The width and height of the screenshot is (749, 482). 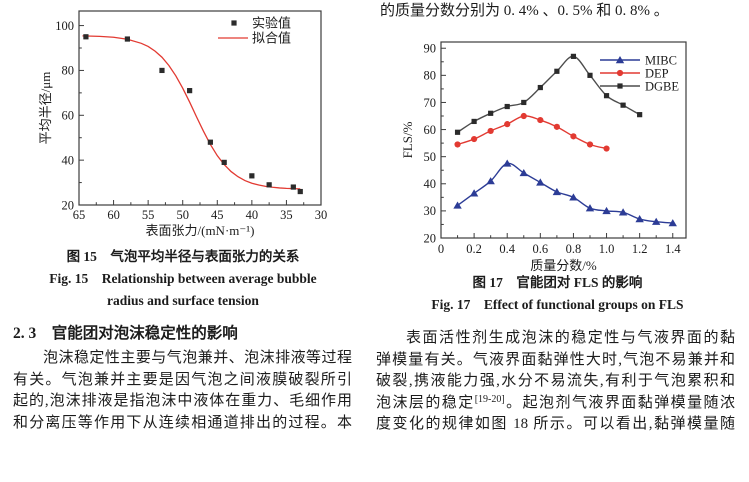 What do you see at coordinates (425, 402) in the screenshot?
I see `line4-text: 泡沫层的稳定` at bounding box center [425, 402].